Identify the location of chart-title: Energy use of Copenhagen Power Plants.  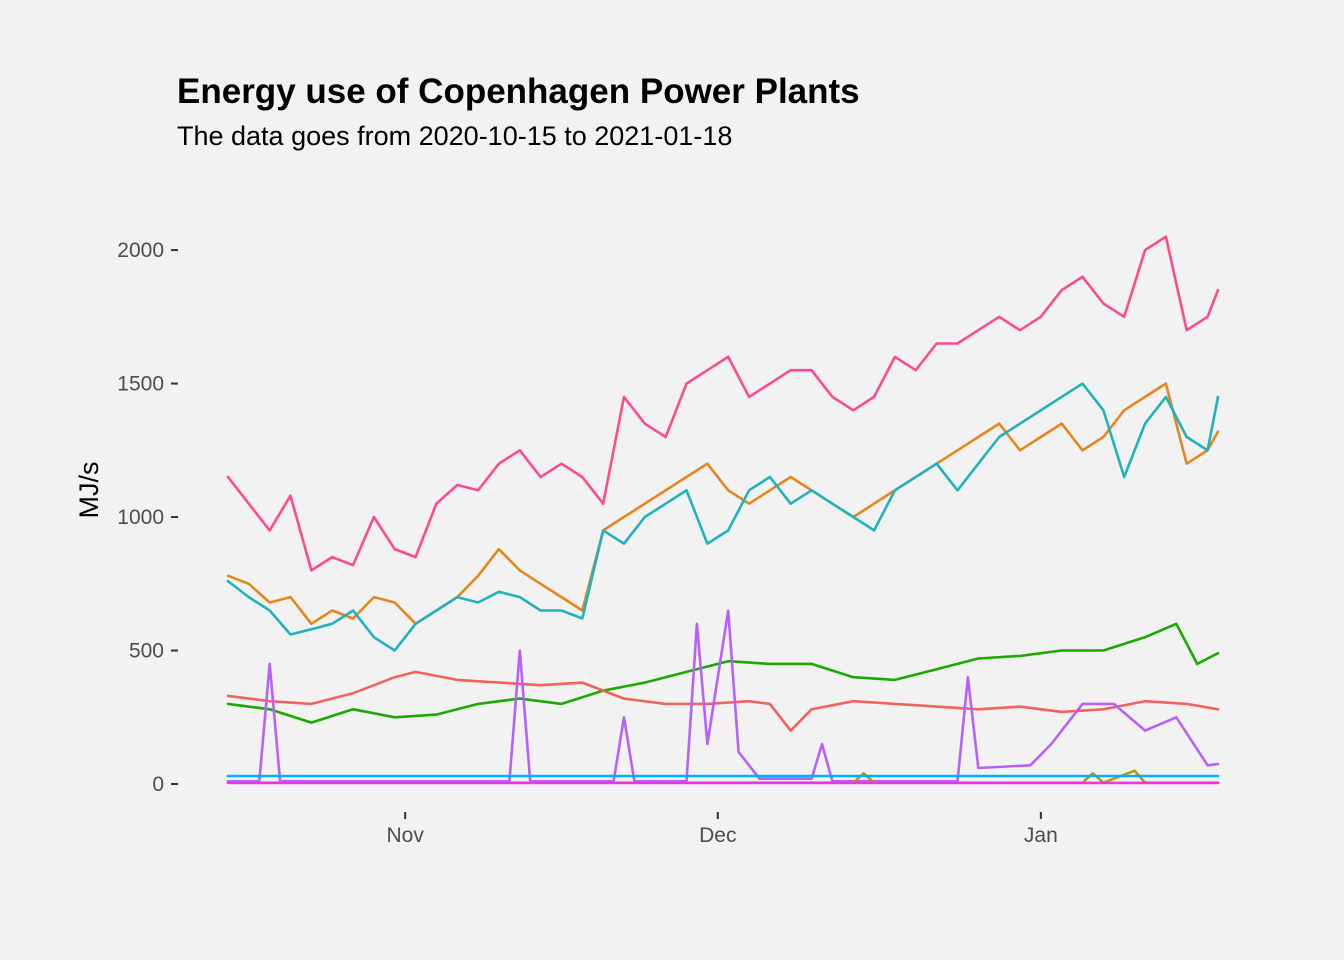
(518, 91).